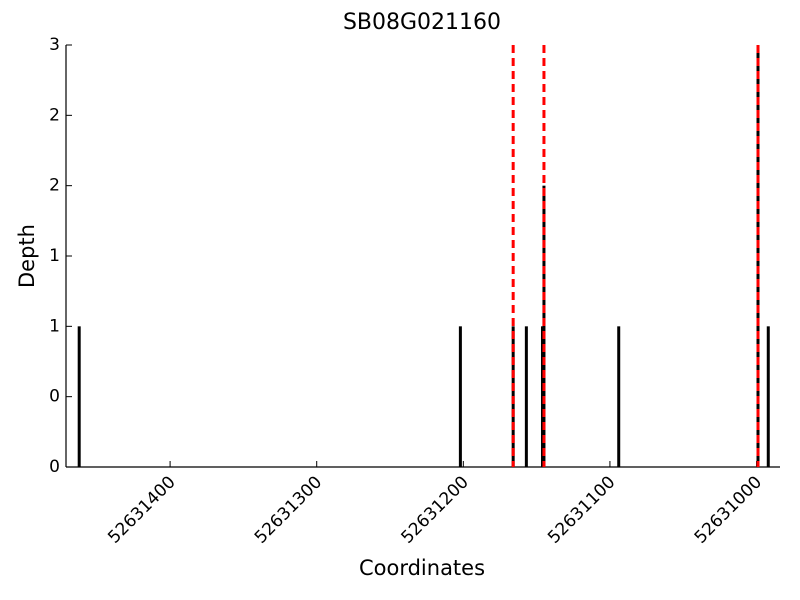  What do you see at coordinates (728, 509) in the screenshot?
I see `x-tick-label: 52631000` at bounding box center [728, 509].